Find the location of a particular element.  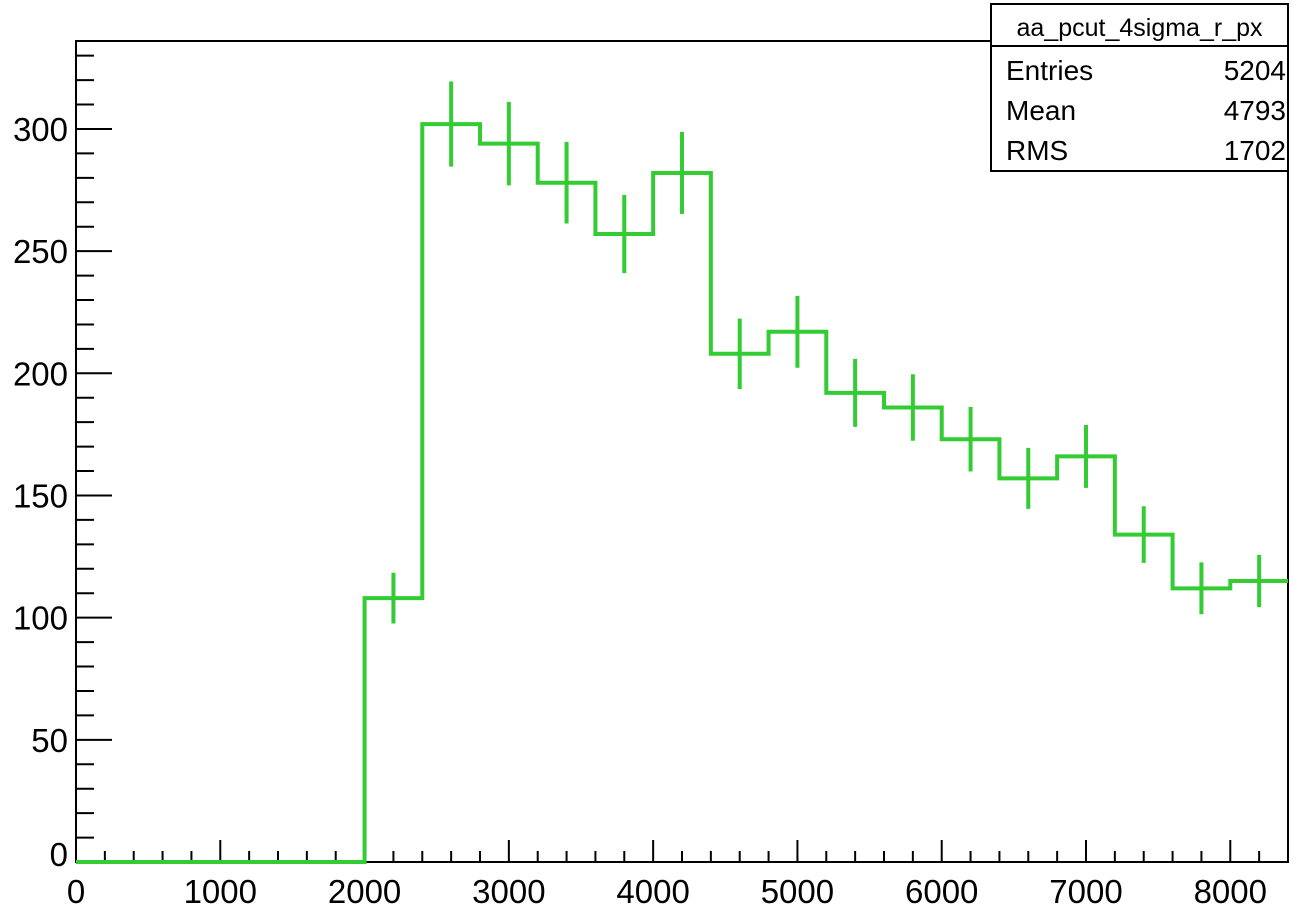

x-tick-label: 8000 is located at coordinates (1230, 888).